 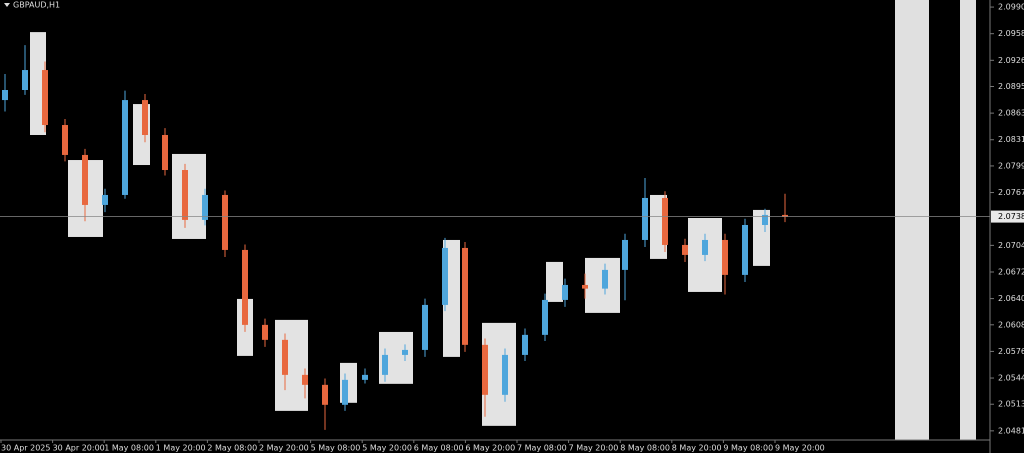 What do you see at coordinates (387, 448) in the screenshot?
I see `x-tick-label: 5 May 20:00` at bounding box center [387, 448].